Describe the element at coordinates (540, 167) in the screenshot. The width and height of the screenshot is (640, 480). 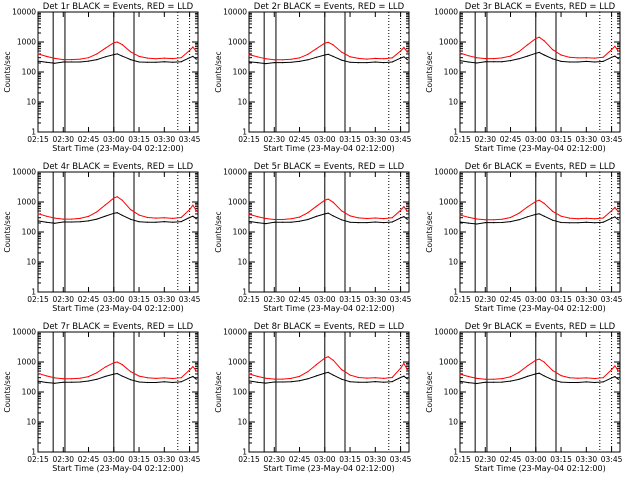
I see `chart-title: Det 6r BLACK = Events, RED = LLD` at that location.